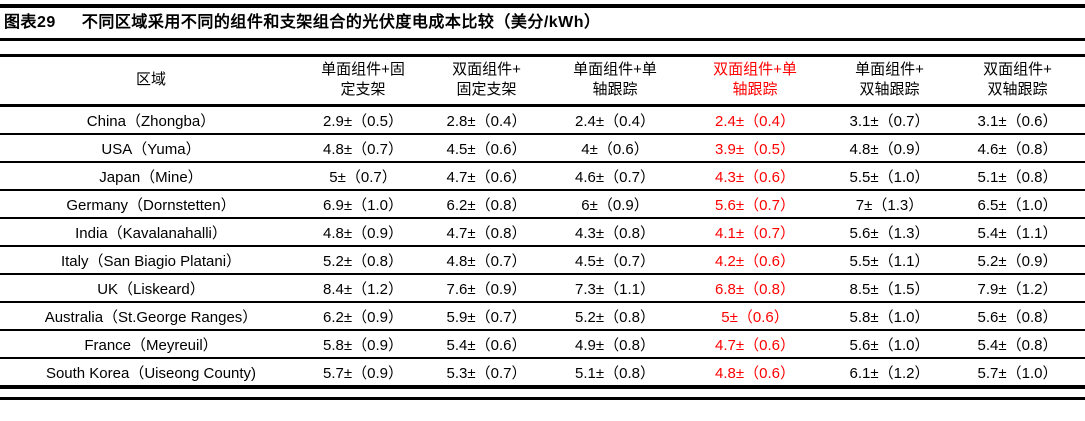 This screenshot has height=421, width=1085. Describe the element at coordinates (151, 373) in the screenshot. I see `region-cell: South Korea（Uiseong County)` at that location.